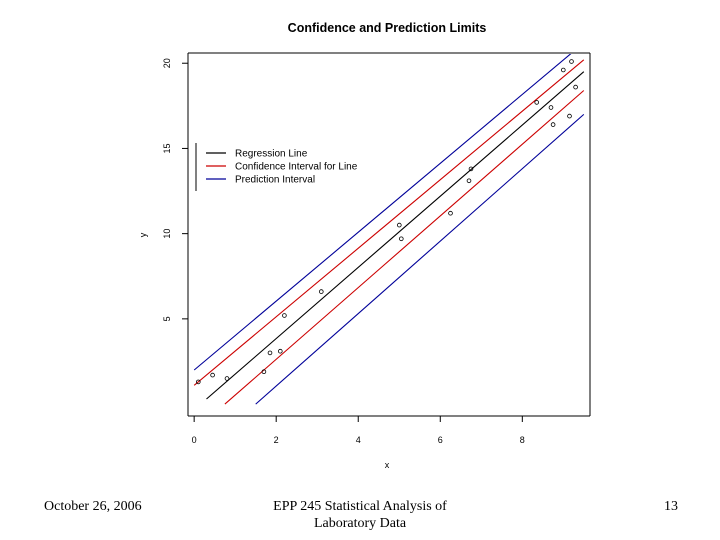  Describe the element at coordinates (143, 234) in the screenshot. I see `y-axis-label: y` at that location.